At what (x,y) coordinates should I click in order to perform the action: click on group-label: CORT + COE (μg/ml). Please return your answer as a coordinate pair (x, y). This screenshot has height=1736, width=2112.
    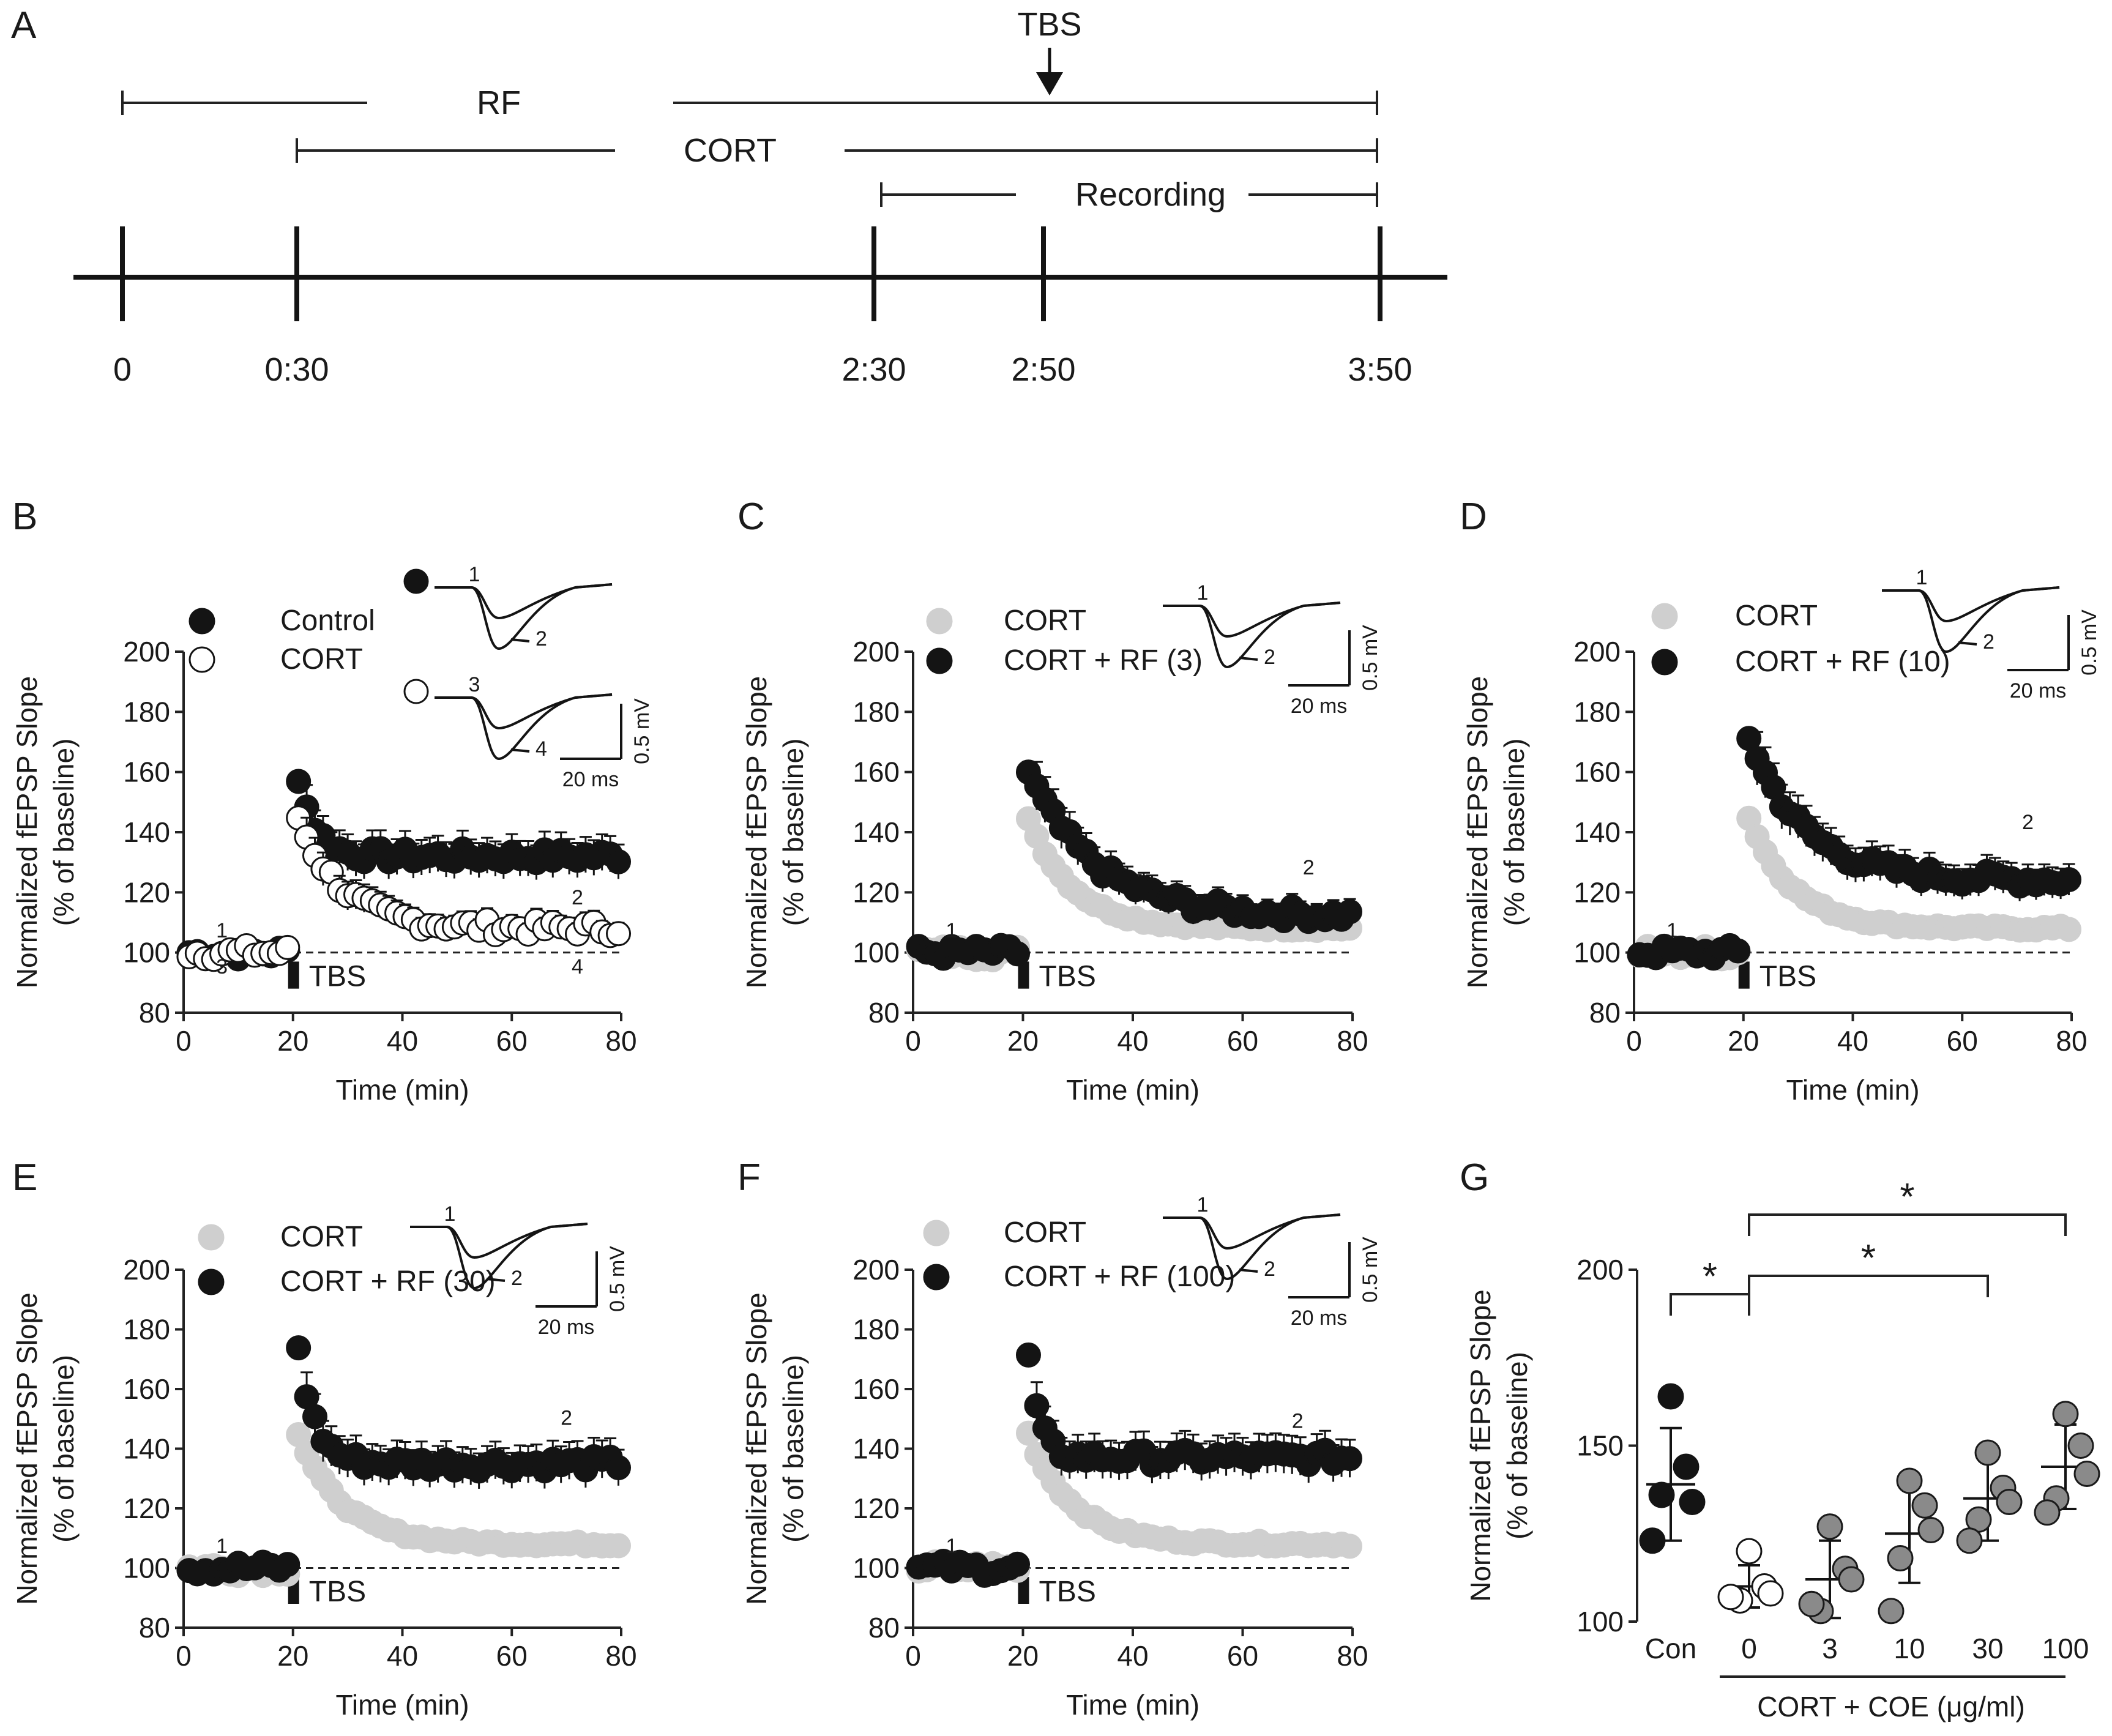
    Looking at the image, I should click on (1891, 1707).